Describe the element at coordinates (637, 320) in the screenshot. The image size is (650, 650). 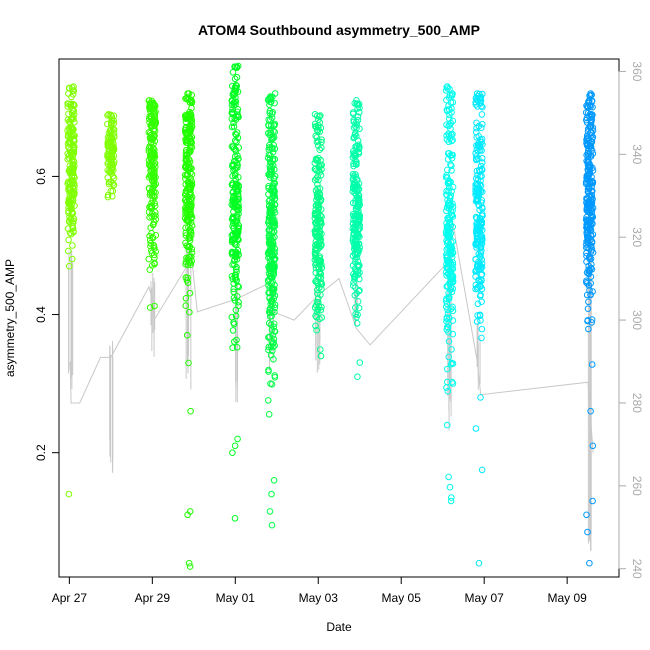
I see `y2-tick-label: 300` at that location.